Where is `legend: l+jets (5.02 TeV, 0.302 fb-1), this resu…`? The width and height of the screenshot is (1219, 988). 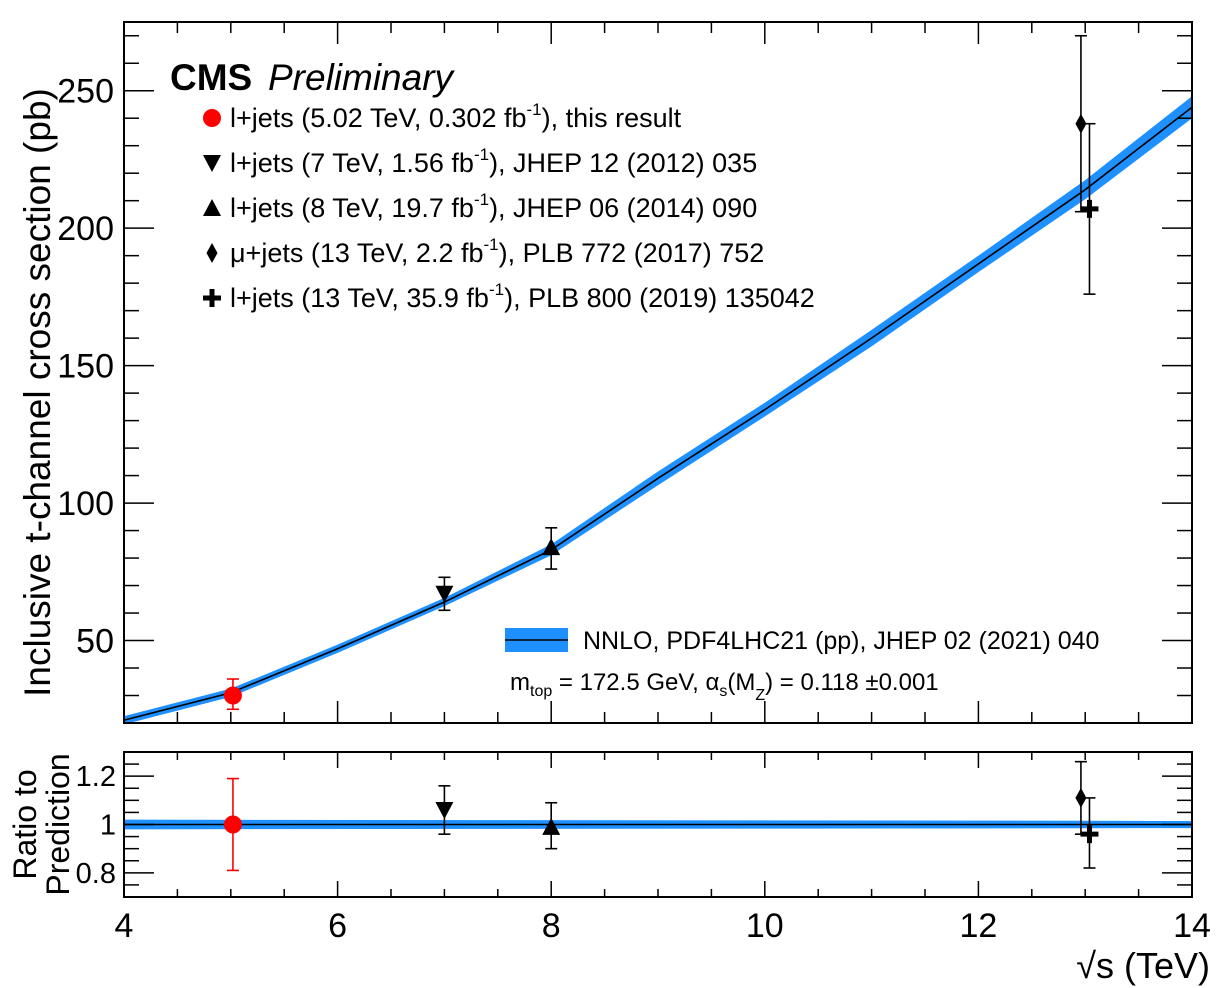 legend: l+jets (5.02 TeV, 0.302 fb-1), this resu… is located at coordinates (509, 206).